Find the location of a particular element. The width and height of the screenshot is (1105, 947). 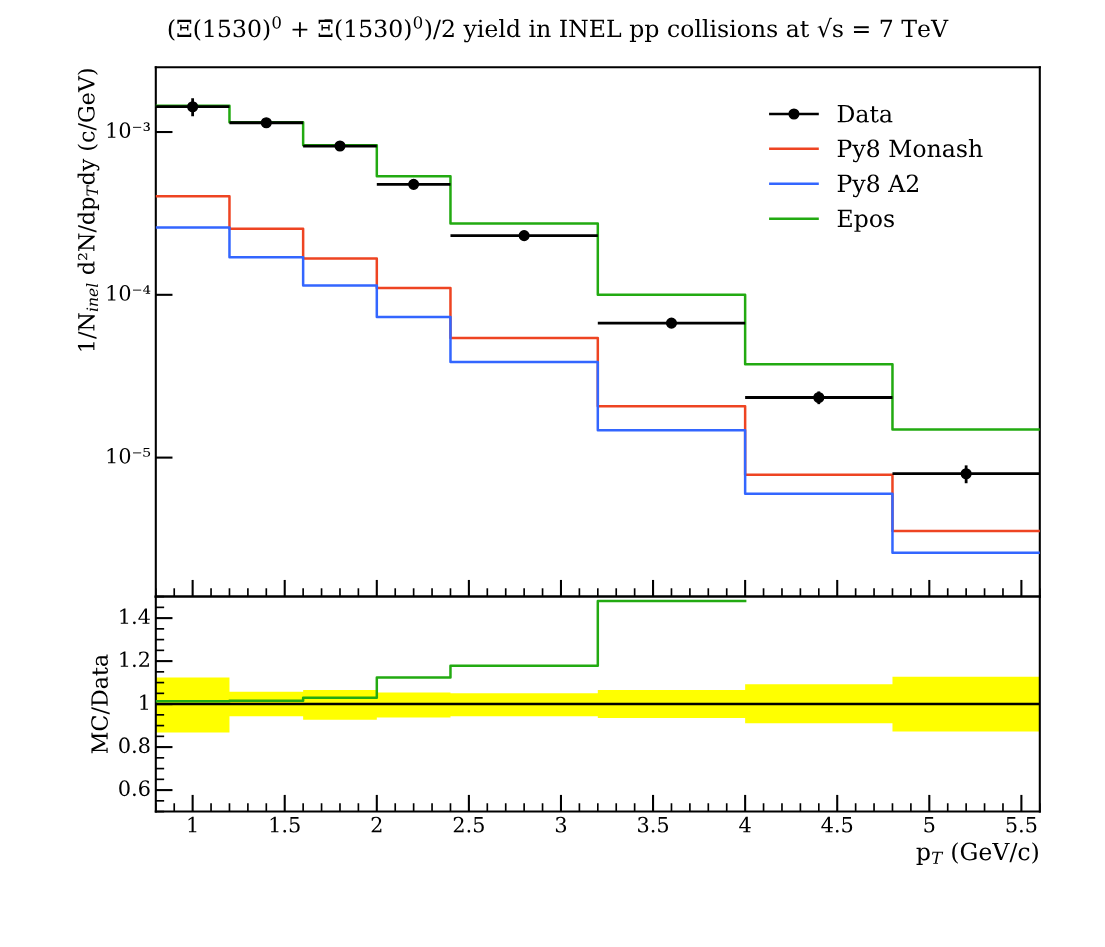

legend-label: Py8 A2 is located at coordinates (877, 186).